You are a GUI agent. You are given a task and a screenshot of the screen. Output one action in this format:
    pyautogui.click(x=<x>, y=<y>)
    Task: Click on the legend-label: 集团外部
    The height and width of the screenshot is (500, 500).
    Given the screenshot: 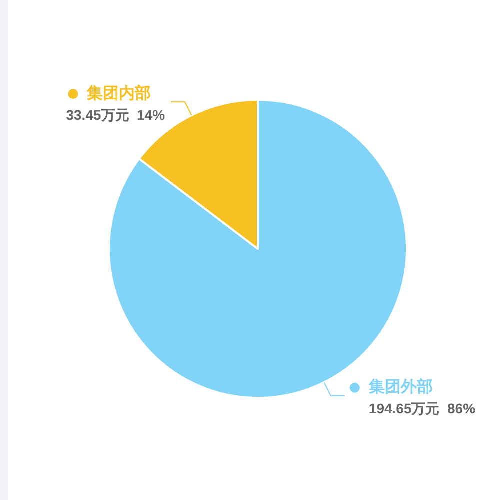 What is the action you would take?
    pyautogui.click(x=400, y=387)
    